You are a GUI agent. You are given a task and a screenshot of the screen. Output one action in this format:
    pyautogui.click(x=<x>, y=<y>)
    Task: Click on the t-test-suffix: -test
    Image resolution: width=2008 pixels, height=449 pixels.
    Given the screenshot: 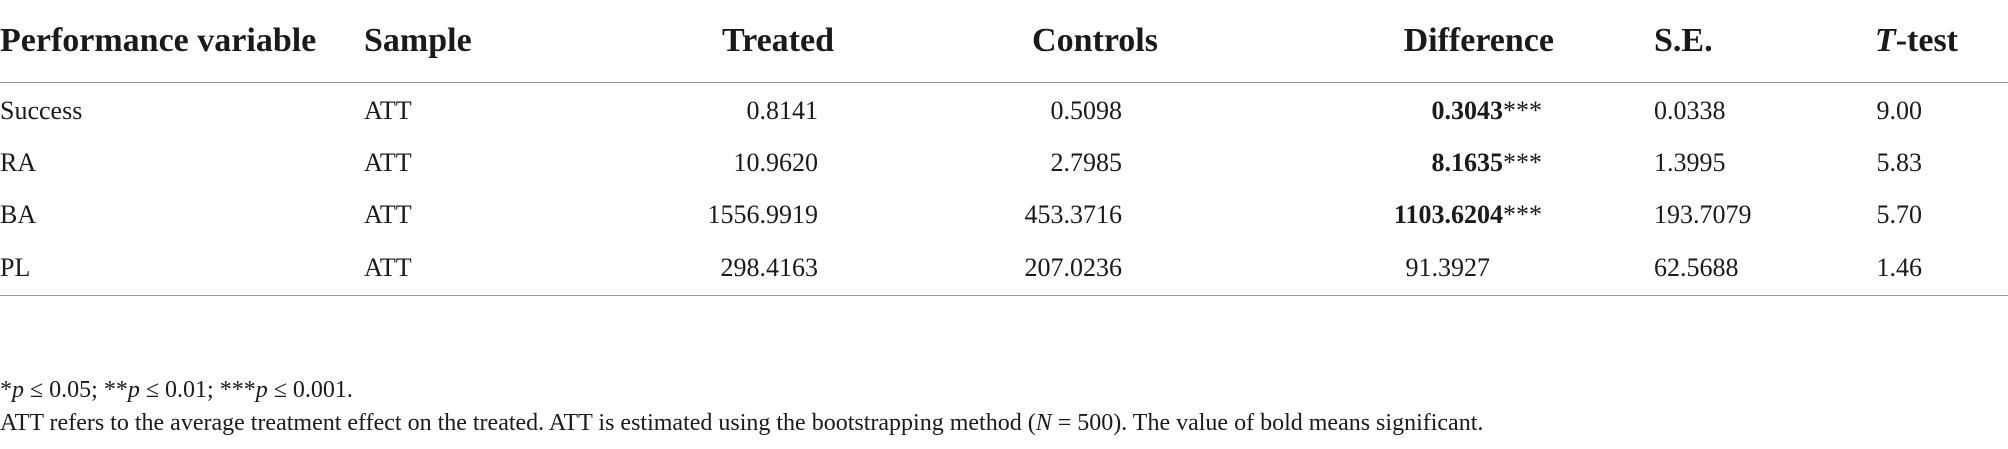 What is the action you would take?
    pyautogui.click(x=1926, y=40)
    